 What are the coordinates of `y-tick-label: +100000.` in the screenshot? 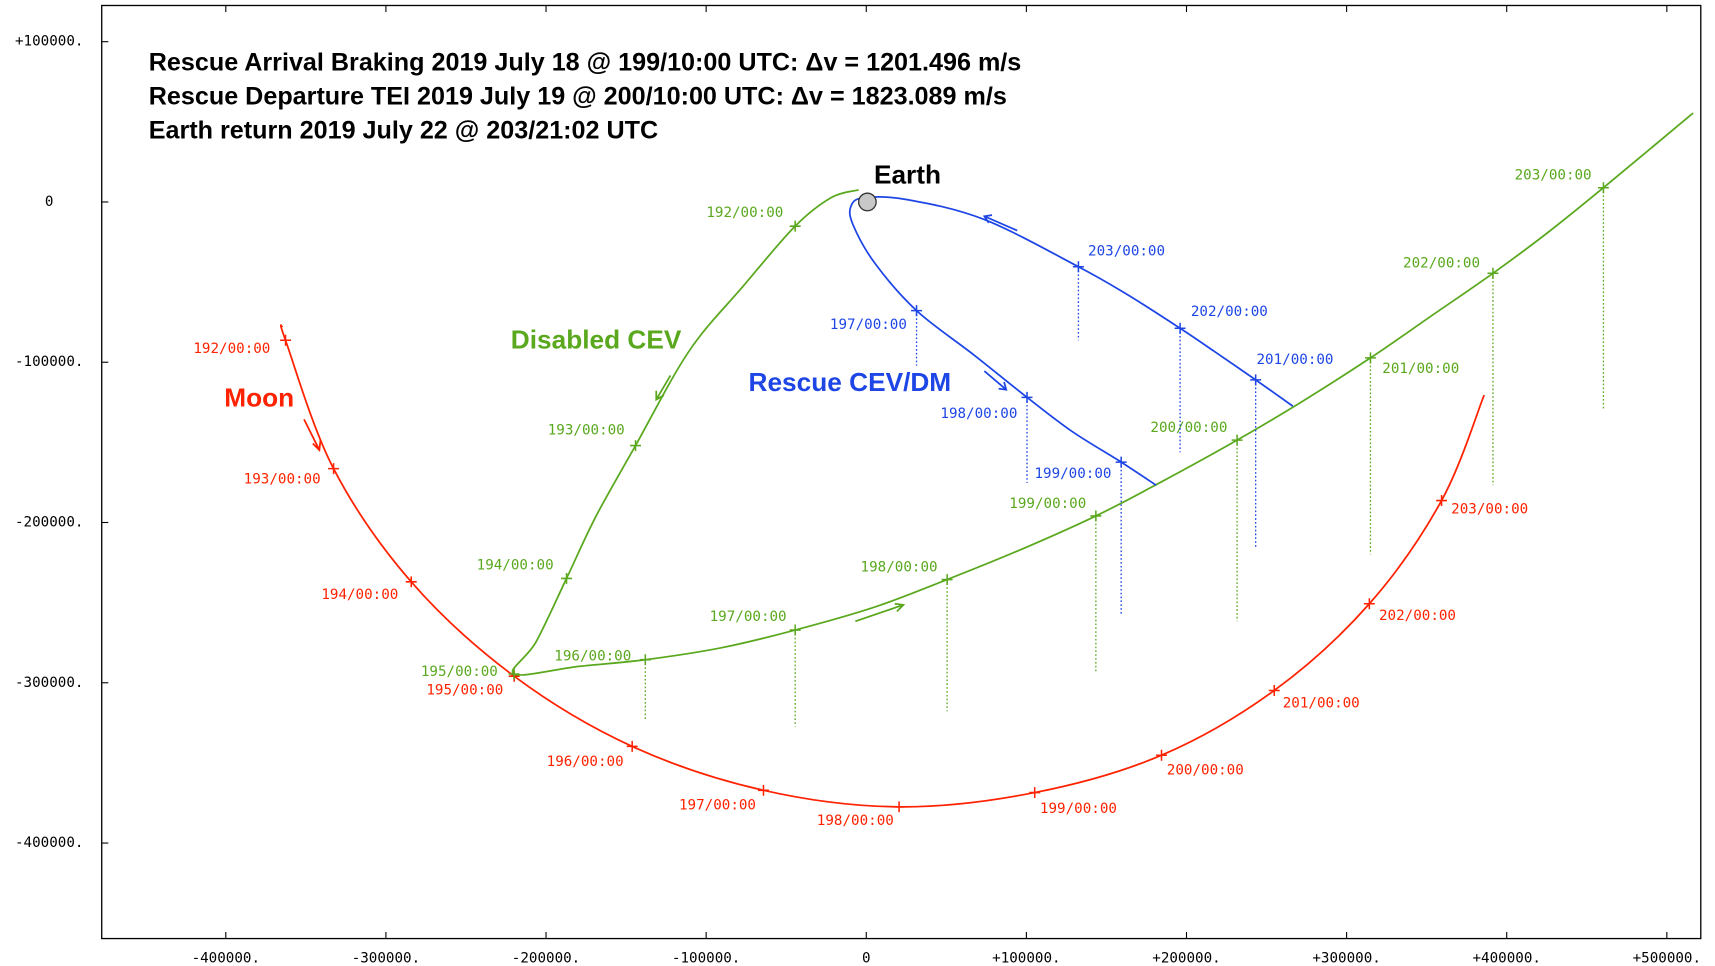 It's located at (49, 42).